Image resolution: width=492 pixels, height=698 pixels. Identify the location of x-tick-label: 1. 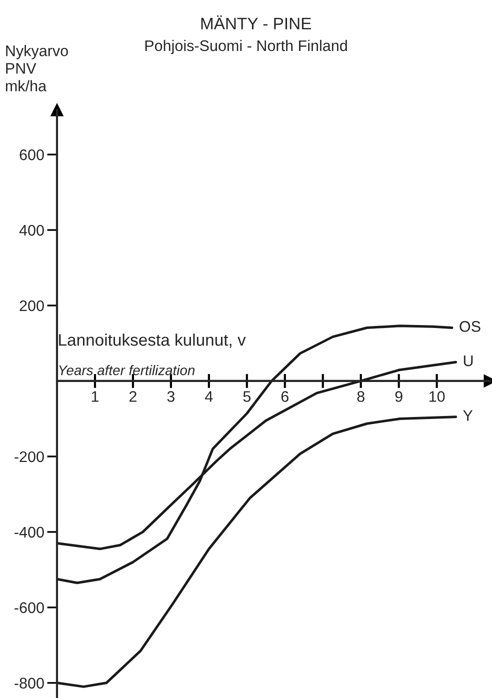
(95, 396).